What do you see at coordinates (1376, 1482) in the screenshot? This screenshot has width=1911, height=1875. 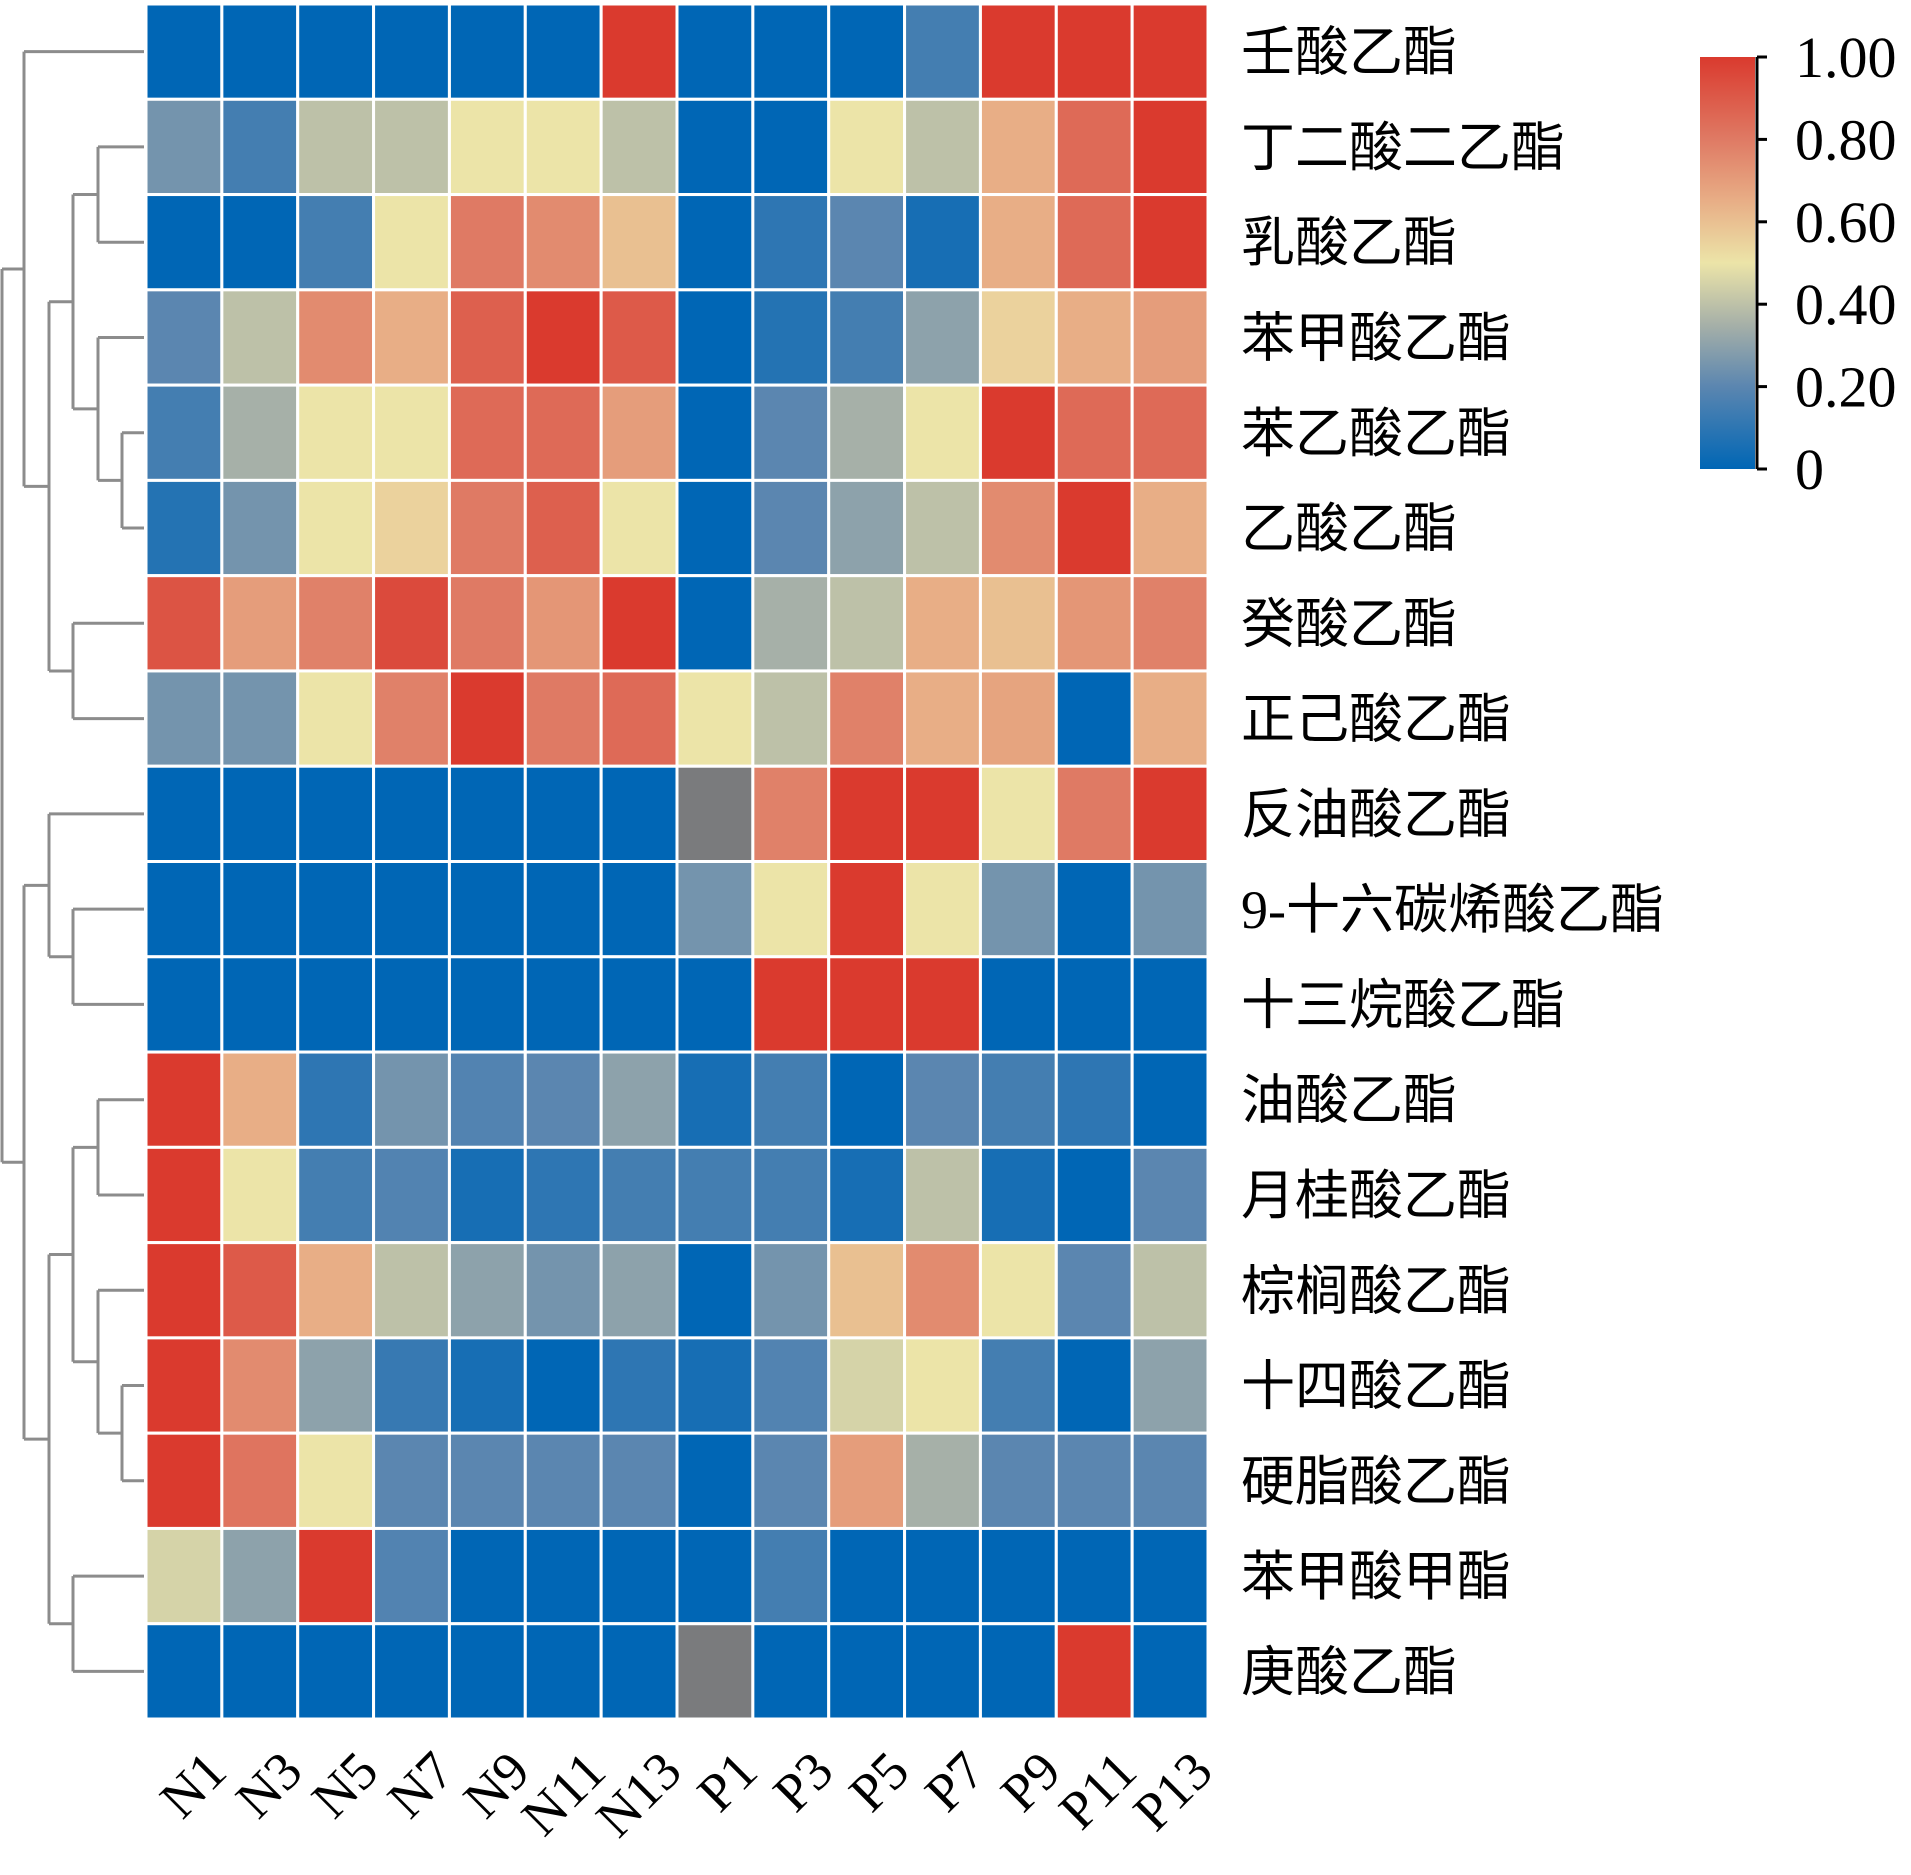 I see `row-label: 硬脂酸乙酯` at bounding box center [1376, 1482].